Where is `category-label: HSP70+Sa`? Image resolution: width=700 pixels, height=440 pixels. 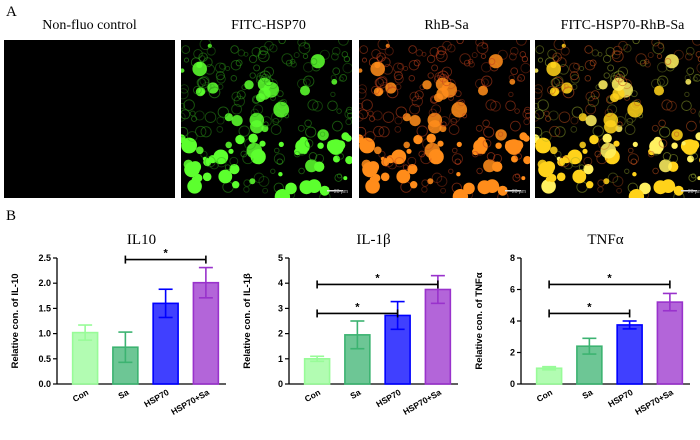 category-label: HSP70+Sa is located at coordinates (422, 402).